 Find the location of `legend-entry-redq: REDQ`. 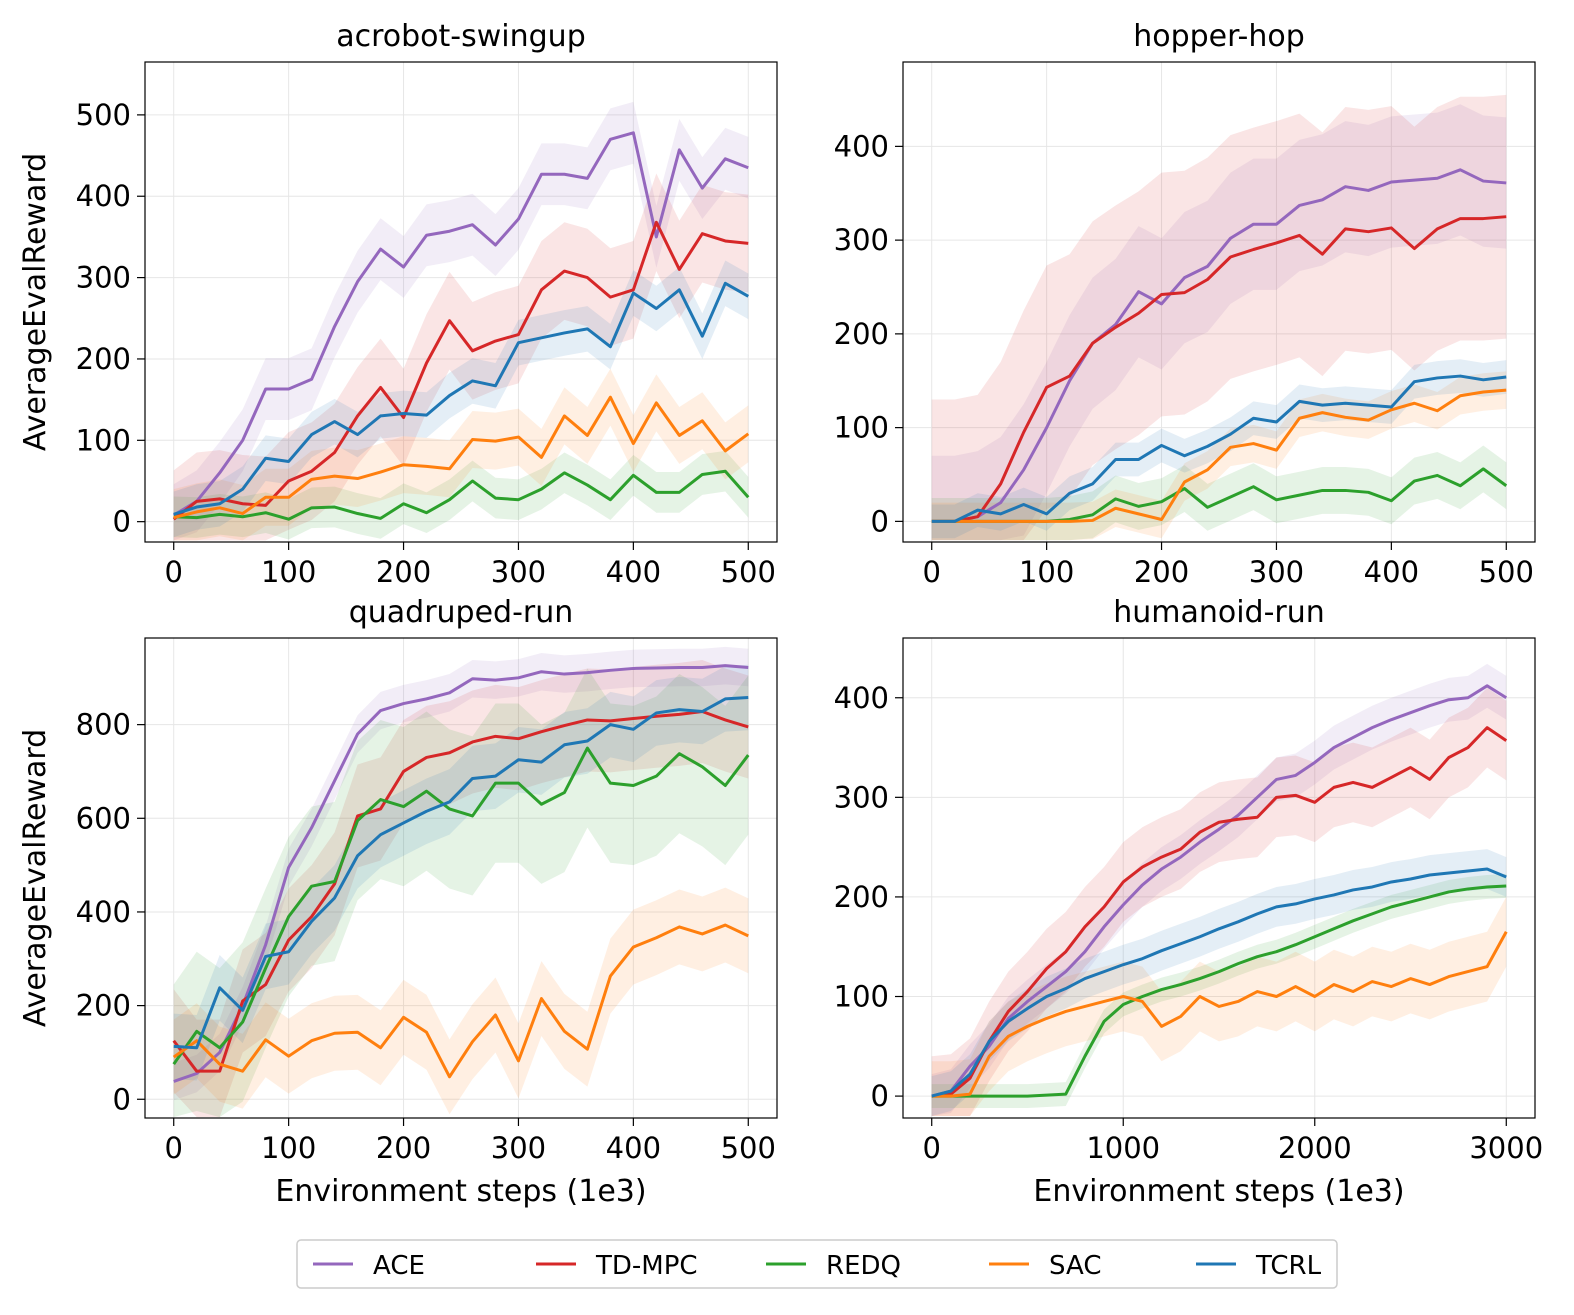

legend-entry-redq: REDQ is located at coordinates (833, 1266).